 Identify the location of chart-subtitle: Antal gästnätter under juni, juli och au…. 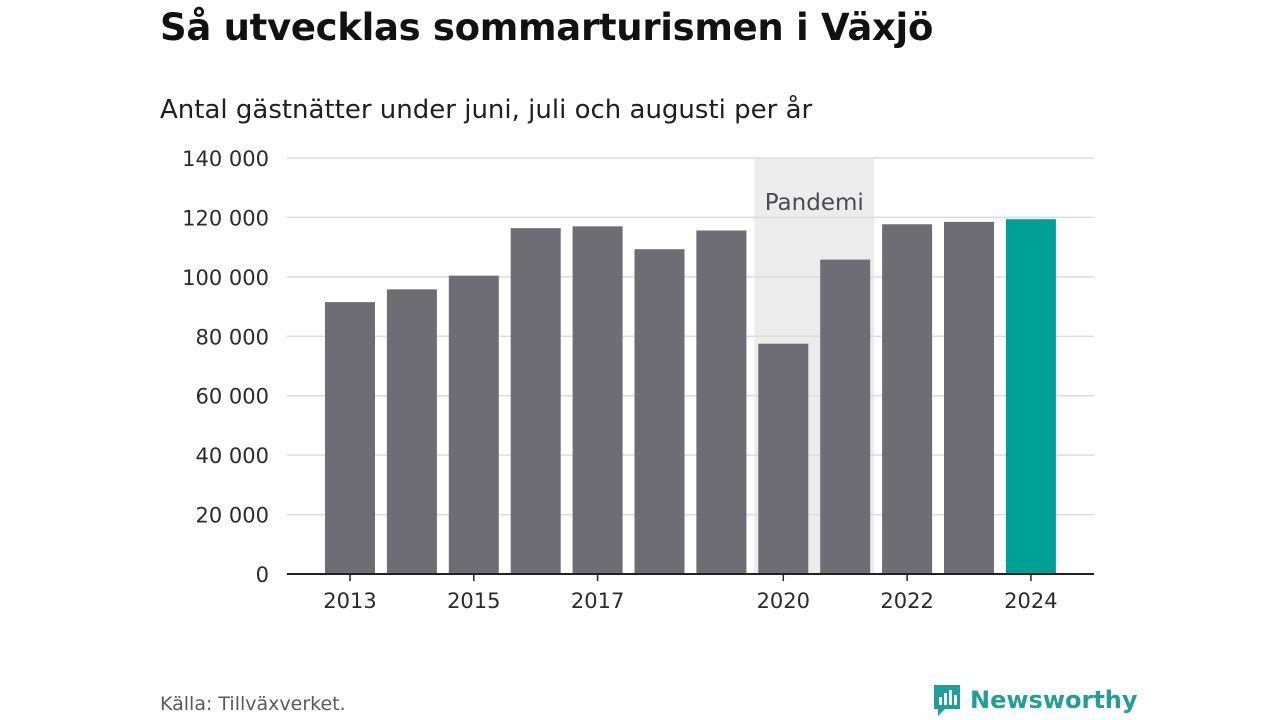
(486, 110).